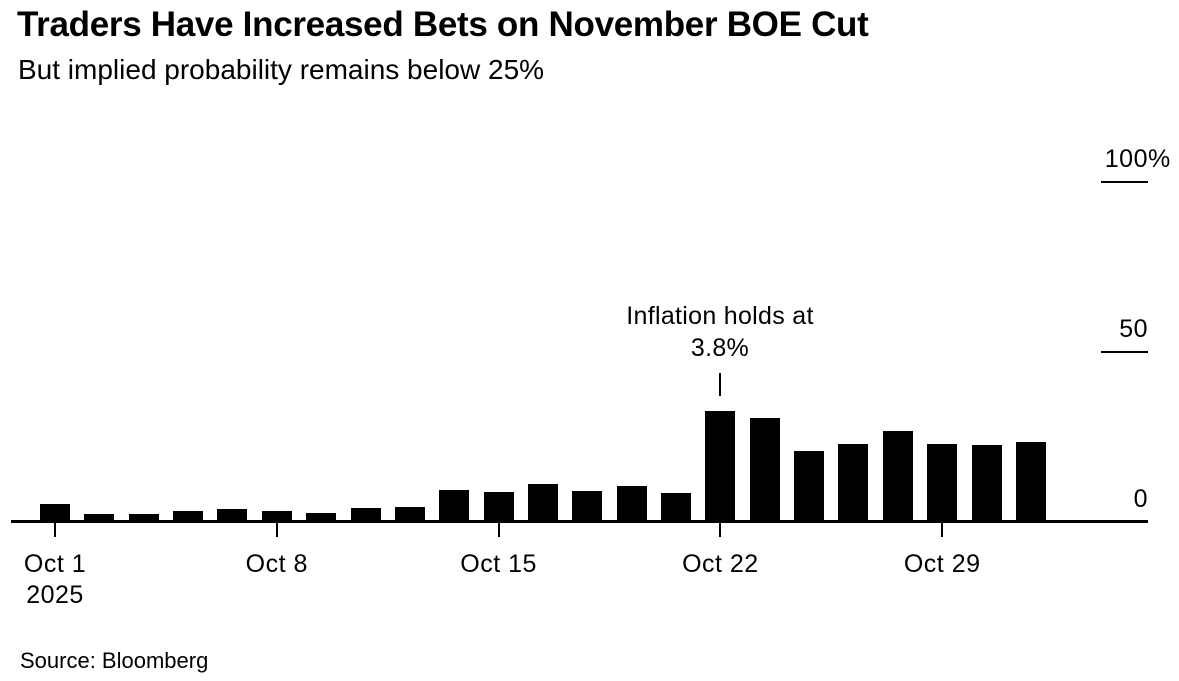 The width and height of the screenshot is (1179, 681). I want to click on y-axis-unit: %, so click(1159, 159).